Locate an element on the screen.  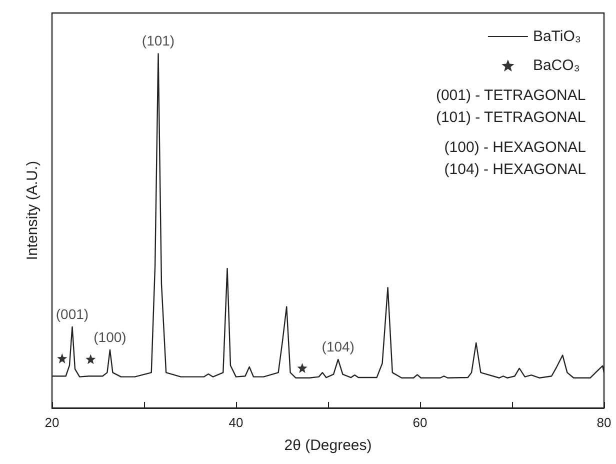
annotation: (101) - TETRAGONAL is located at coordinates (511, 117).